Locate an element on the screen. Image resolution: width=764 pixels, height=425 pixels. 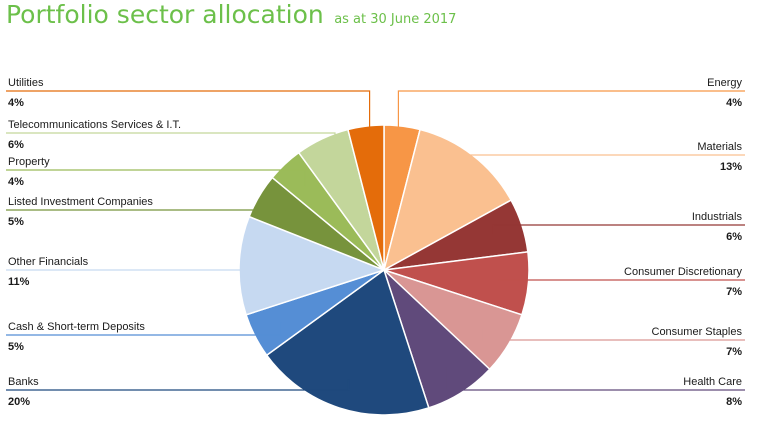
slice-label-banks: Banks is located at coordinates (23, 382).